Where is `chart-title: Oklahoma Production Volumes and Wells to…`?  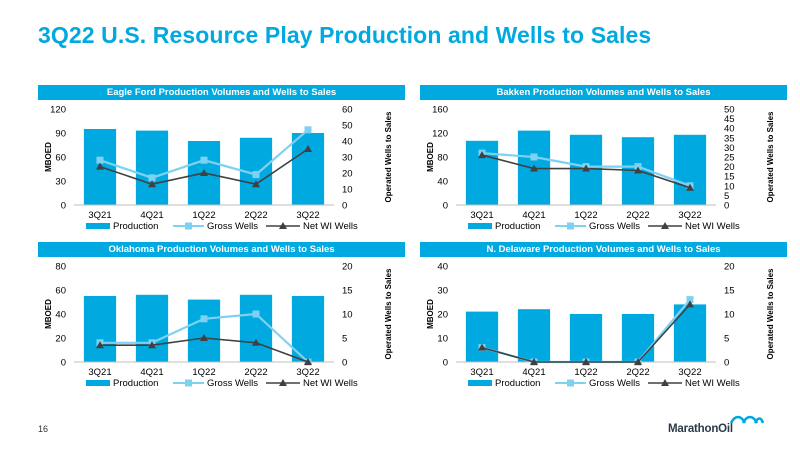 chart-title: Oklahoma Production Volumes and Wells to… is located at coordinates (221, 249).